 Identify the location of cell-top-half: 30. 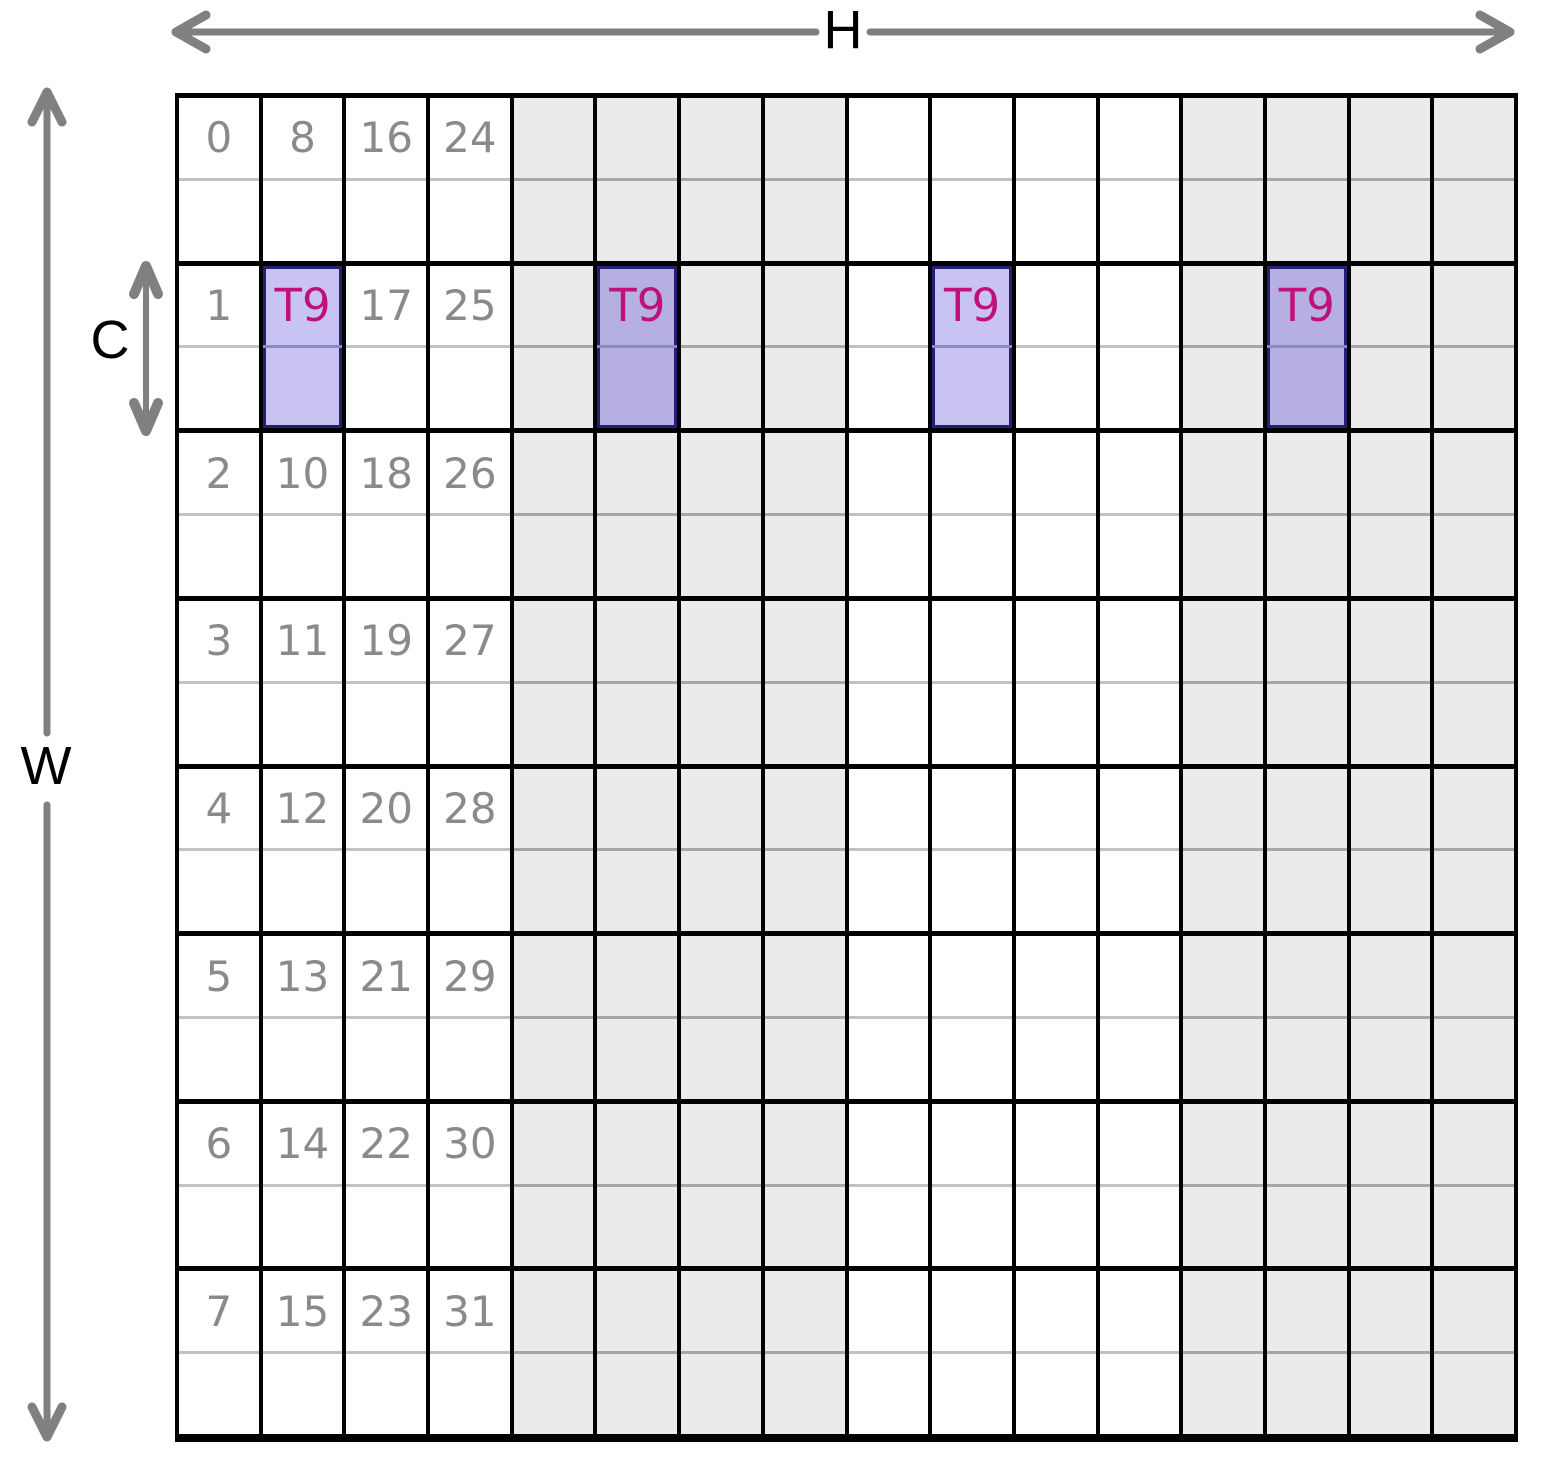
(470, 1145).